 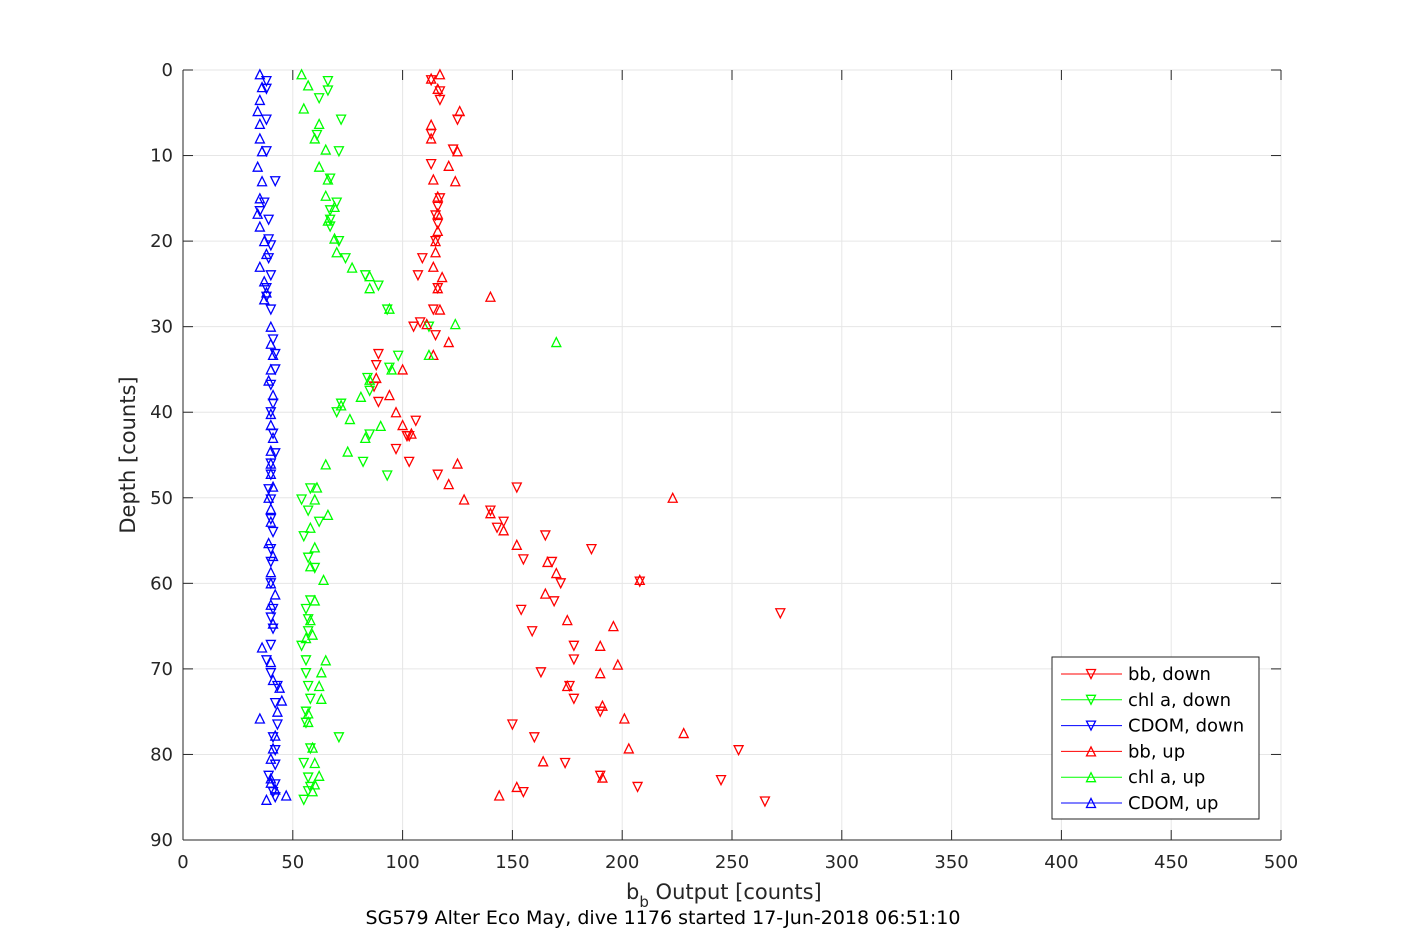 What do you see at coordinates (1171, 862) in the screenshot?
I see `x-tick-label: 450` at bounding box center [1171, 862].